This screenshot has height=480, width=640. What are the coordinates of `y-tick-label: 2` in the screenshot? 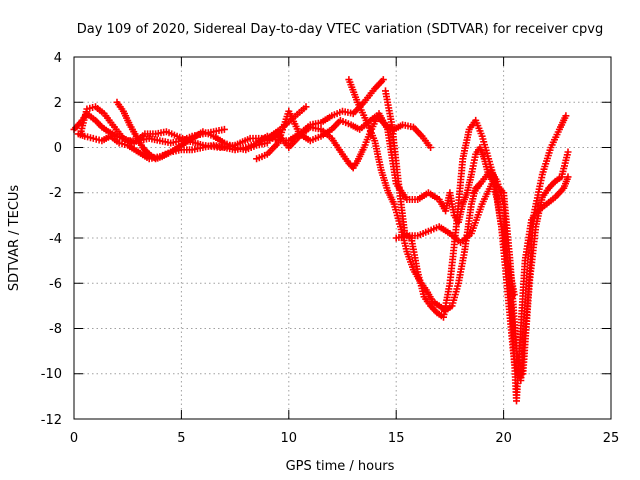 It's located at (58, 103).